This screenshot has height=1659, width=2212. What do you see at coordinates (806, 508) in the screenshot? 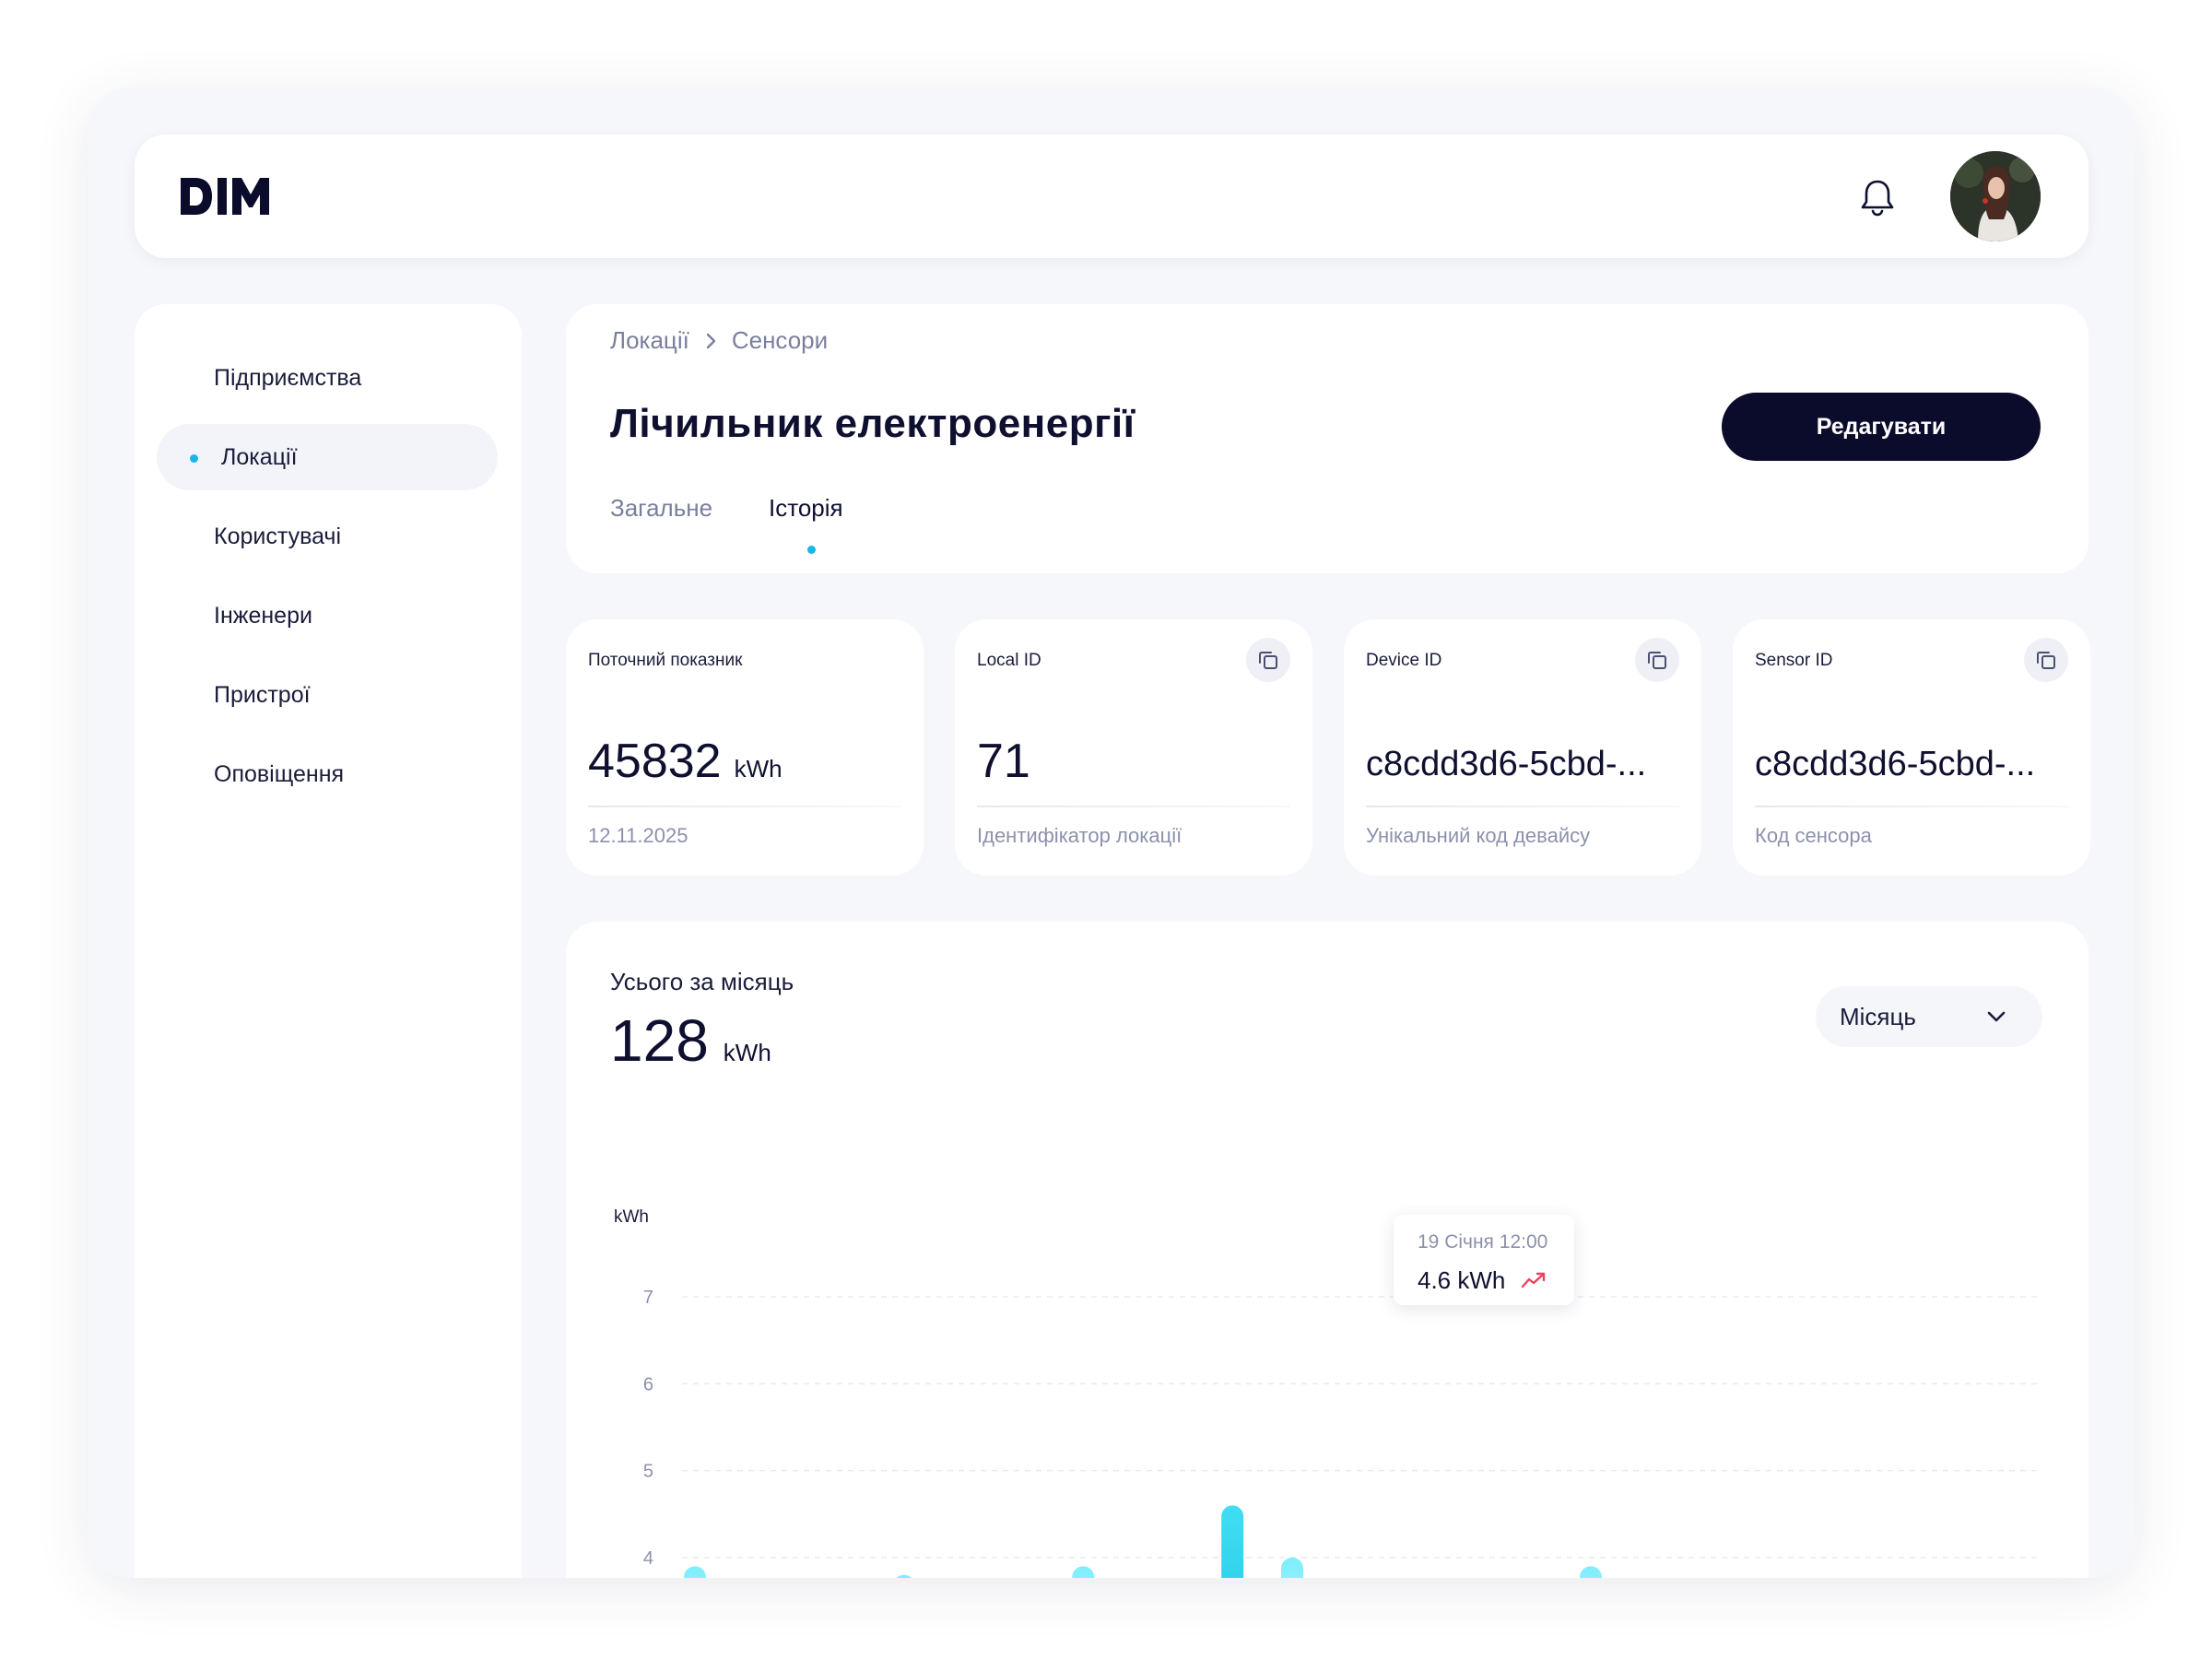
I see `tab-history: Історія` at bounding box center [806, 508].